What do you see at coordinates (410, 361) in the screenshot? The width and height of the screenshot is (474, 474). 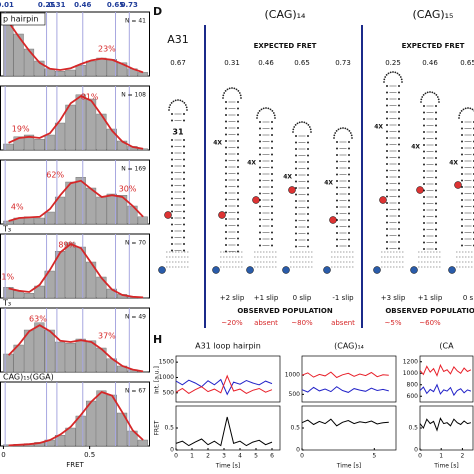 I see `y-tick-label: 1200` at bounding box center [410, 361].